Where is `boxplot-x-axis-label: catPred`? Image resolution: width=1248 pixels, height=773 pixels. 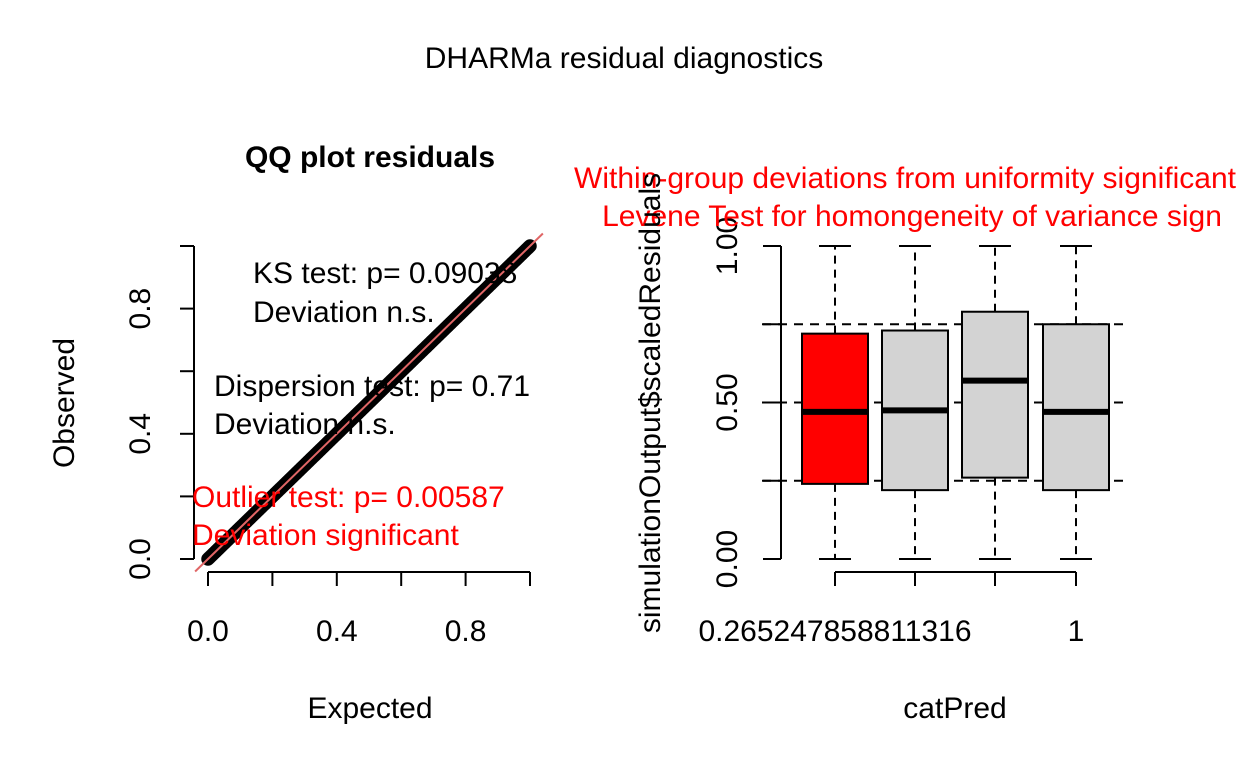
boxplot-x-axis-label: catPred is located at coordinates (954, 708).